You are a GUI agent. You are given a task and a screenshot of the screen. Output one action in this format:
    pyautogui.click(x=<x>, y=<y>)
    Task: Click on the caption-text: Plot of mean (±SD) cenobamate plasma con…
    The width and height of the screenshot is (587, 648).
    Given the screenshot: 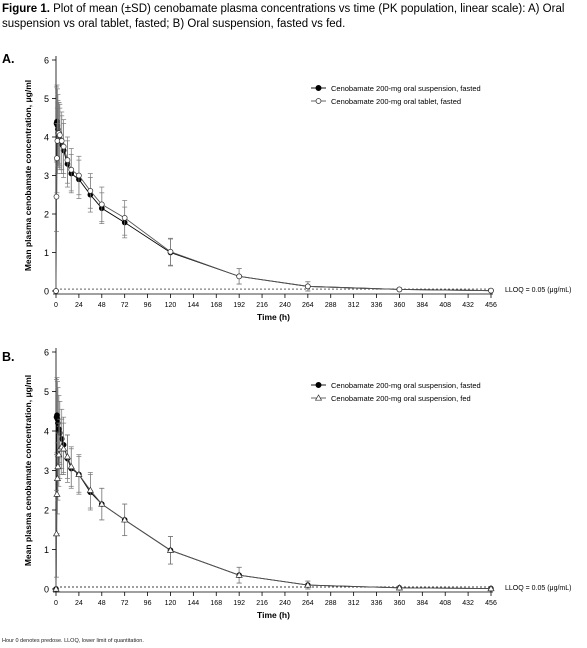 What is the action you would take?
    pyautogui.click(x=283, y=16)
    